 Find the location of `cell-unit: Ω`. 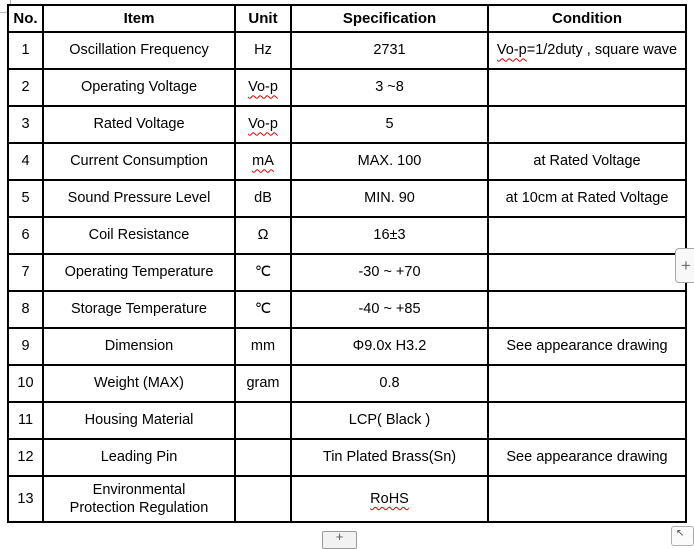

cell-unit: Ω is located at coordinates (263, 235).